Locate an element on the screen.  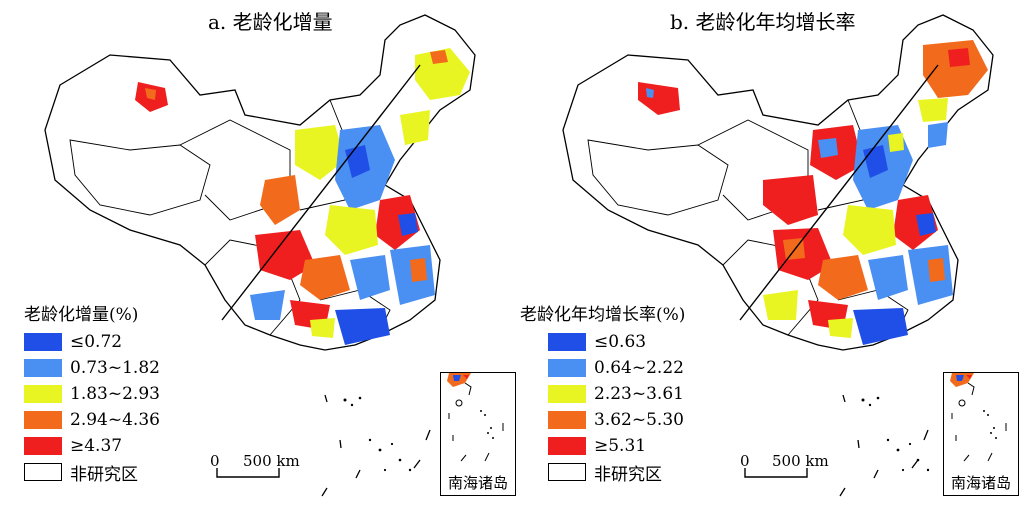
legend-label: 0.64~2.22 is located at coordinates (639, 368).